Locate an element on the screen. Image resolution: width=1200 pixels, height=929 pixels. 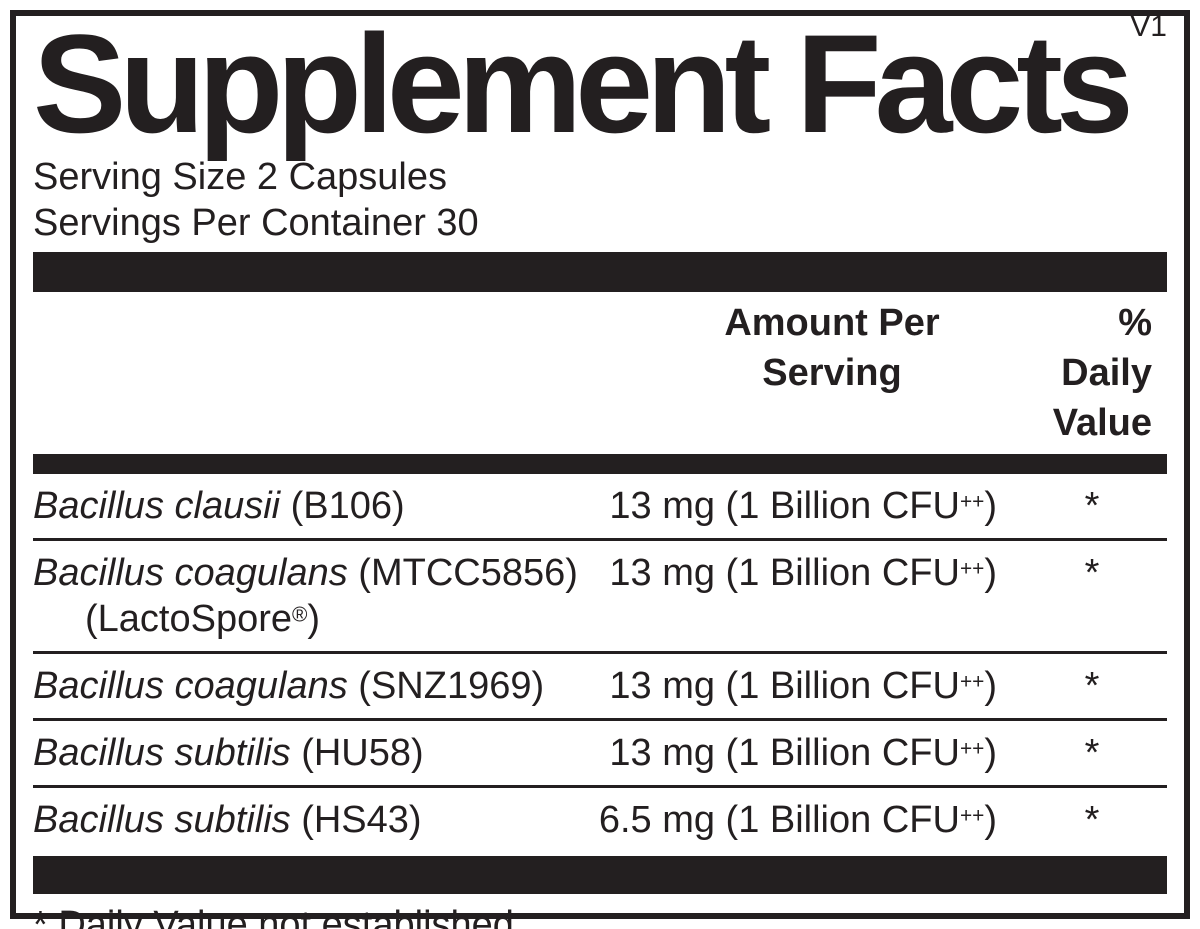
ingredient-name: Bacillus subtilis (HS43) is located at coordinates (310, 820).